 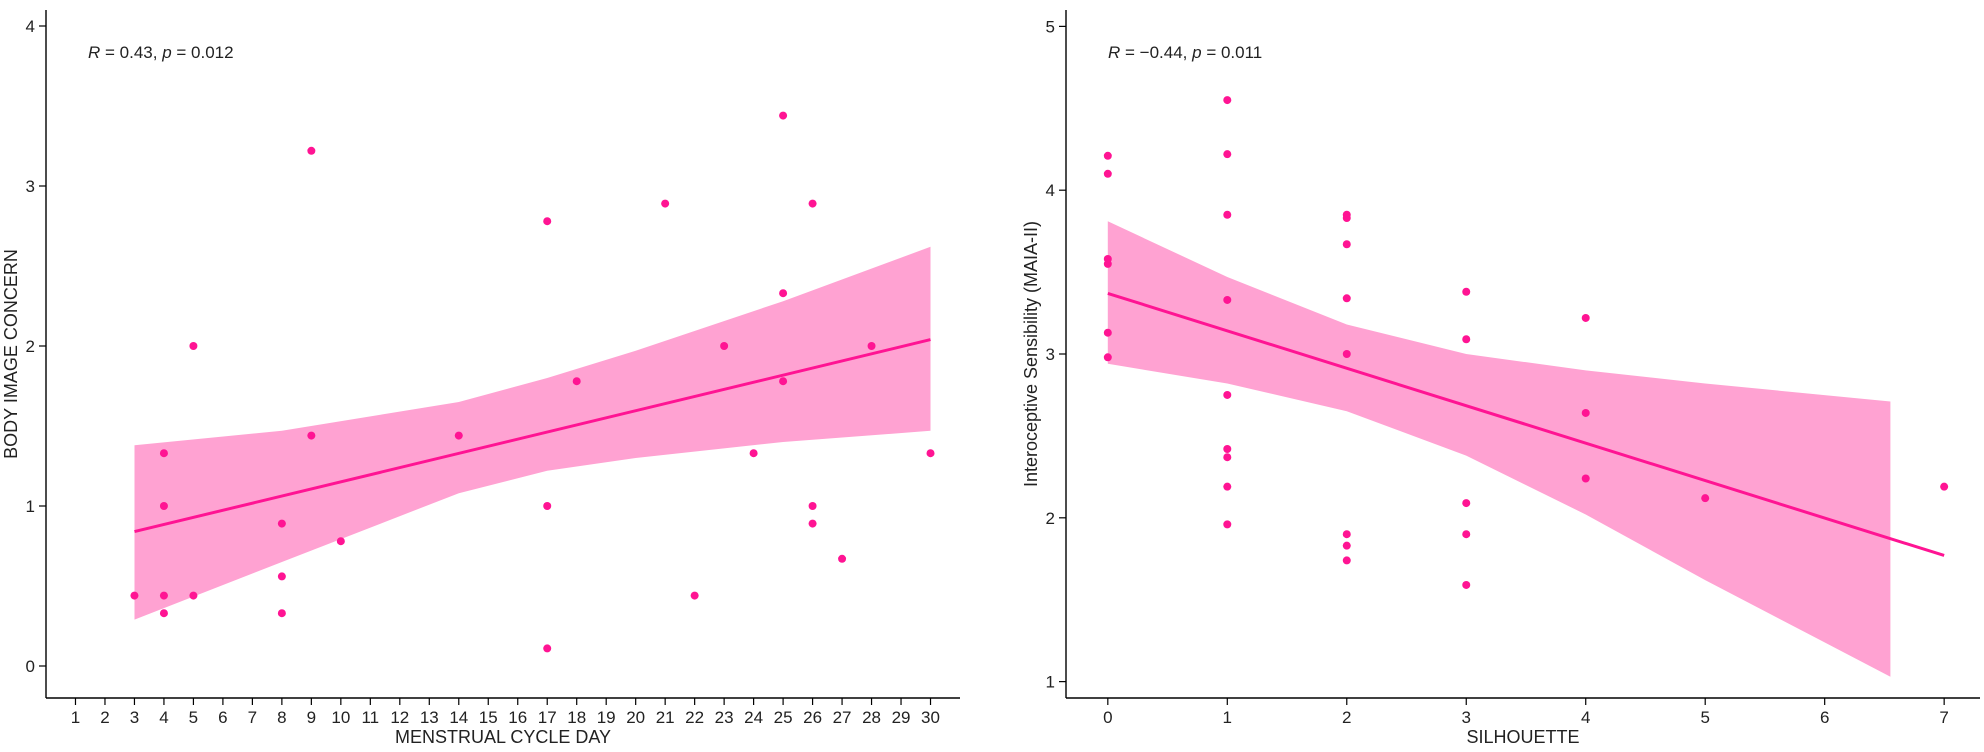 I want to click on right-fit-line-layer, so click(x=1526, y=424).